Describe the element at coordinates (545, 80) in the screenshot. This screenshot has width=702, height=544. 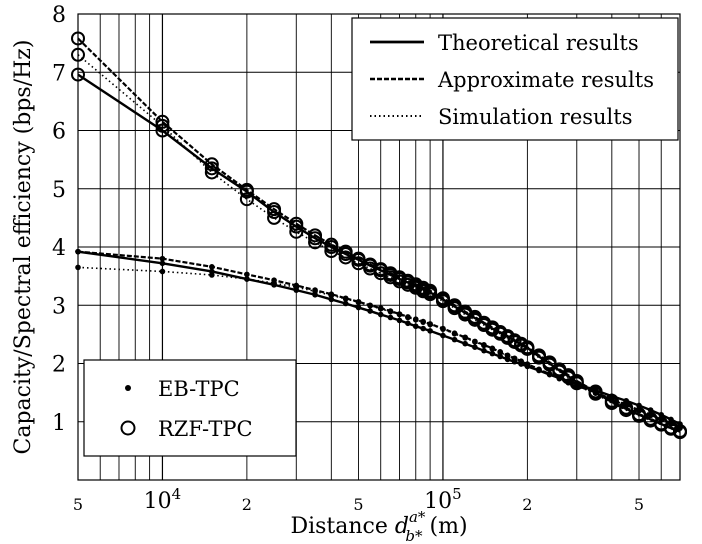
I see `legend-label: Approximate results` at that location.